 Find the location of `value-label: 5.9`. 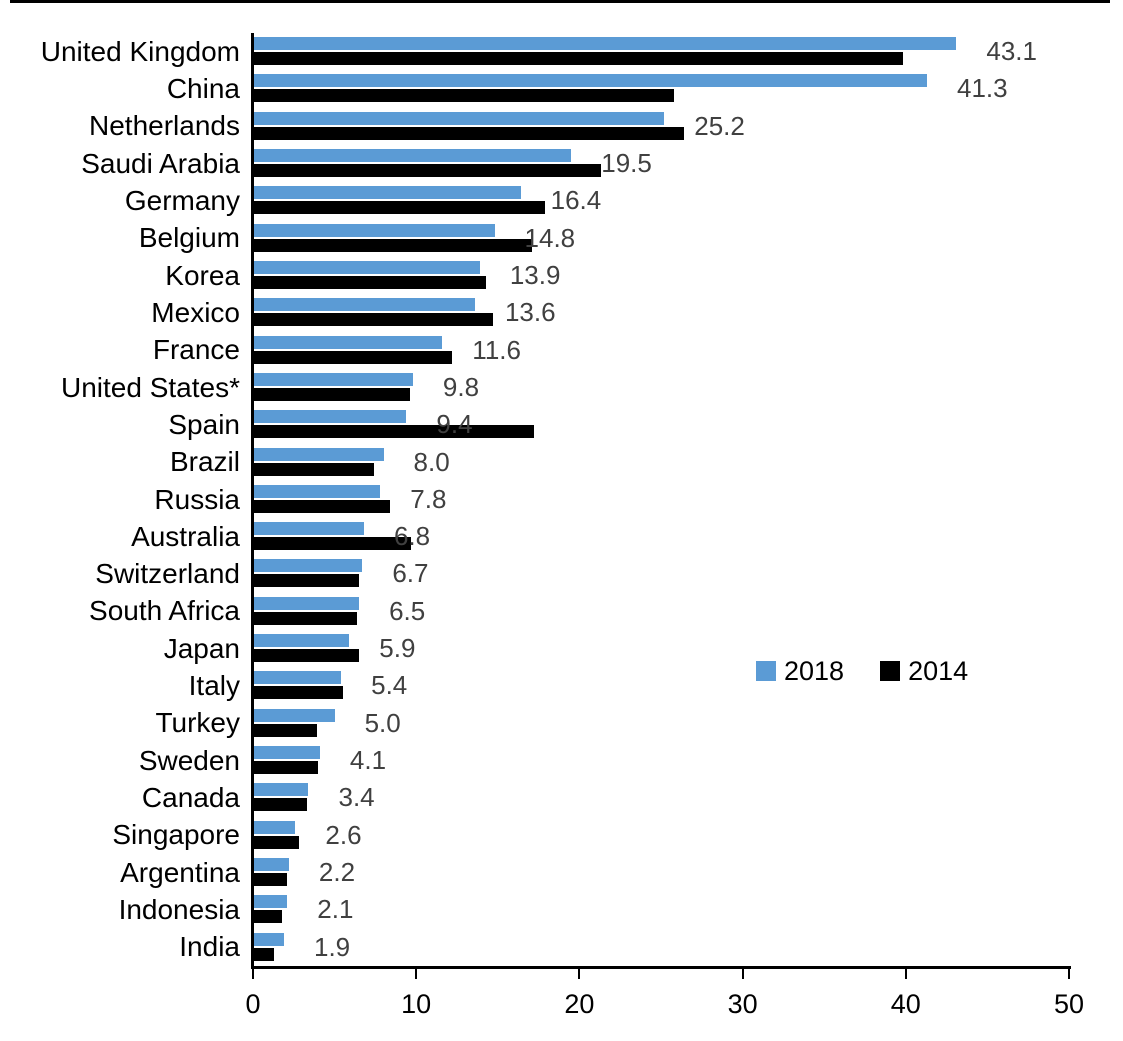

value-label: 5.9 is located at coordinates (397, 648).